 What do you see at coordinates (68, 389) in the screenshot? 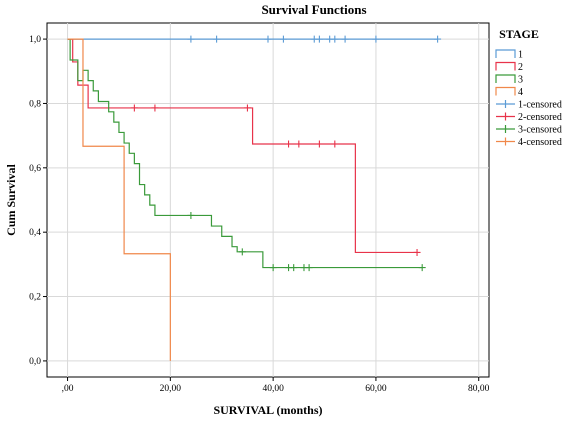
I see `x-tick-label: ,00` at bounding box center [68, 389].